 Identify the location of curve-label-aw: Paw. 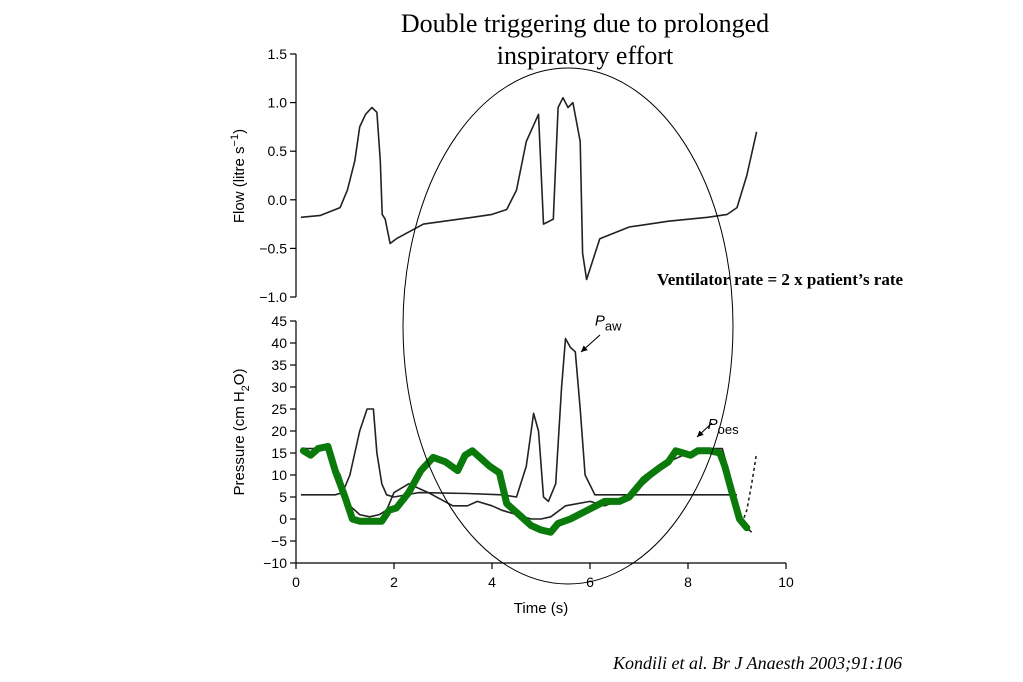
(608, 322).